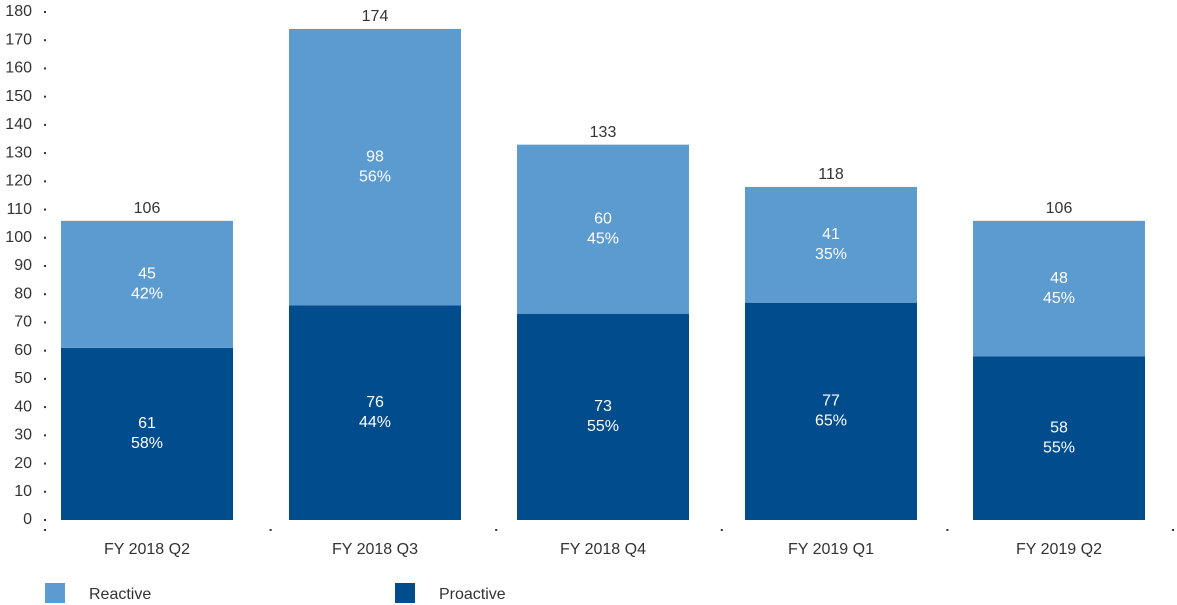 The image size is (1177, 605). I want to click on segment-value-label: 48, so click(1059, 278).